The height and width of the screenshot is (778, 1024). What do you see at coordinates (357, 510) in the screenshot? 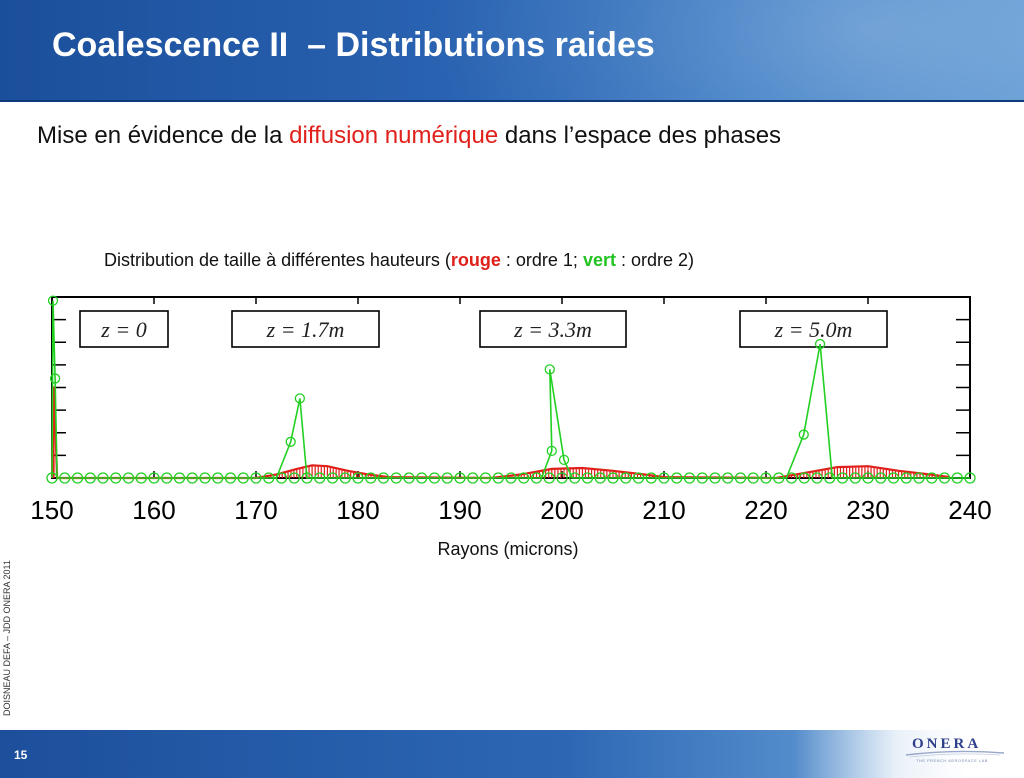
I see `x-tick-label: 180` at bounding box center [357, 510].